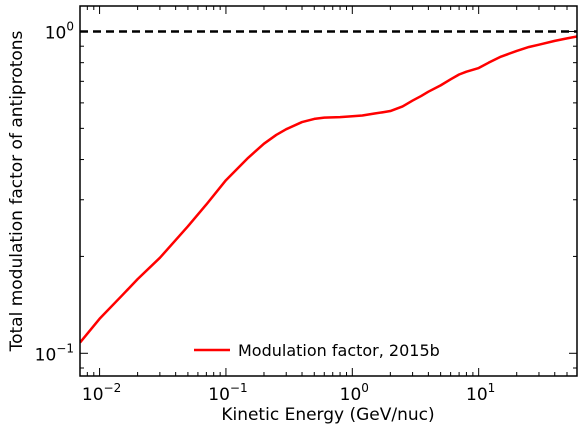  I want to click on y-axis-label: Total modulation factor of antiprotons, so click(17, 191).